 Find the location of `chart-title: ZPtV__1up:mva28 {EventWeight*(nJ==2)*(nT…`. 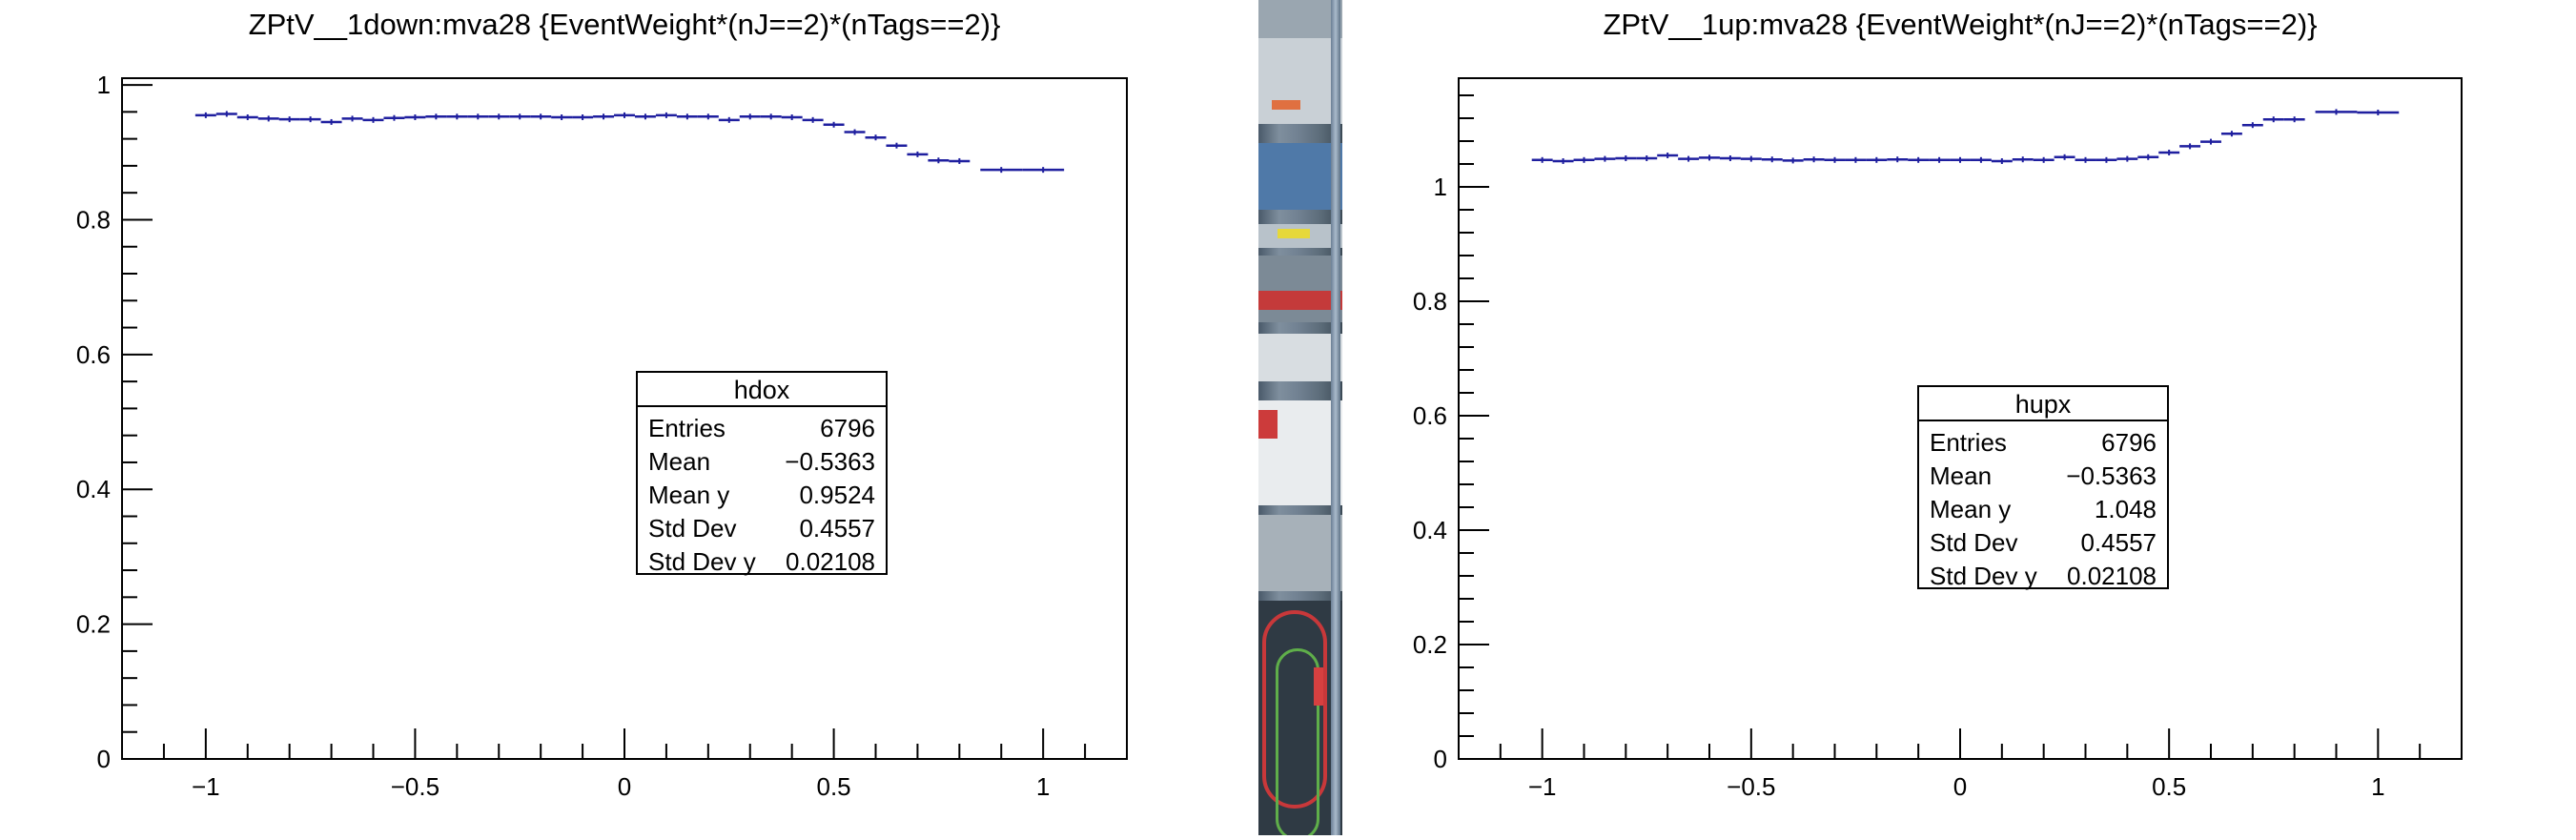

chart-title: ZPtV__1up:mva28 {EventWeight*(nJ==2)*(nT… is located at coordinates (1960, 24).